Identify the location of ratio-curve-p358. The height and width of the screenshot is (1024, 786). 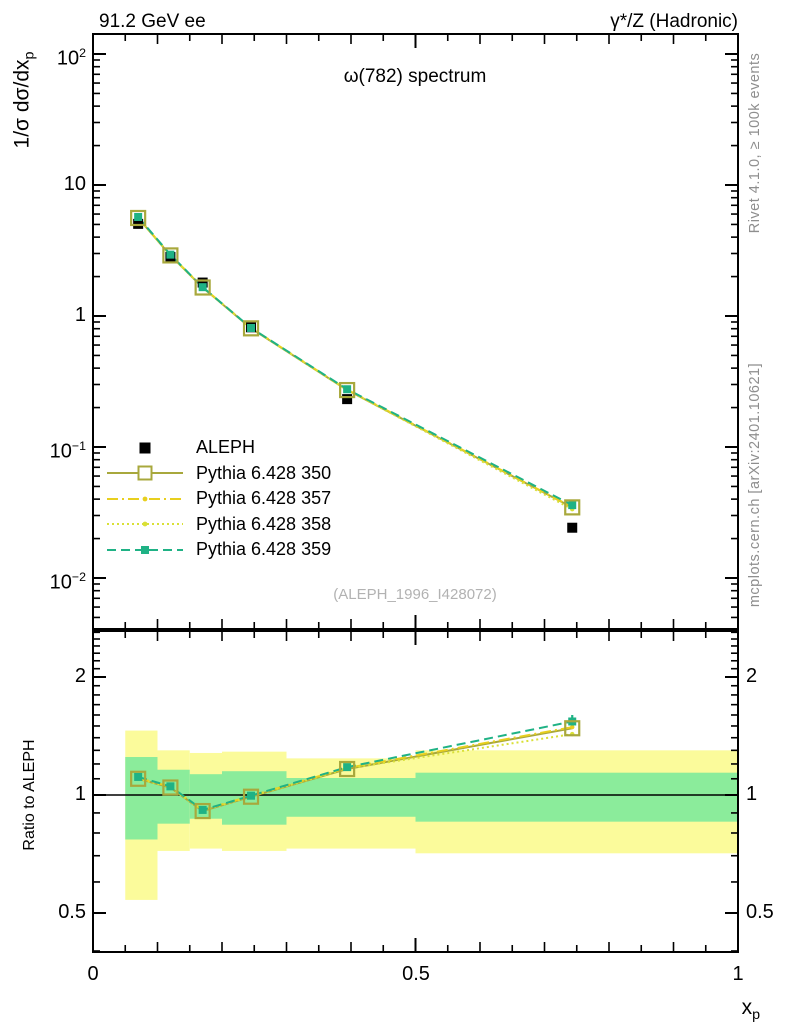
(355, 772).